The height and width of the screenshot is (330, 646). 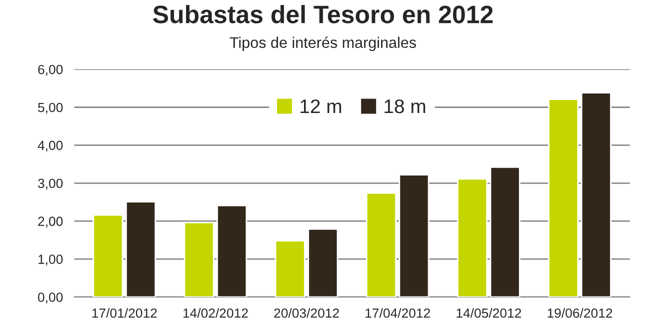 I want to click on x-tick-label: 17/04/2012, so click(x=398, y=313).